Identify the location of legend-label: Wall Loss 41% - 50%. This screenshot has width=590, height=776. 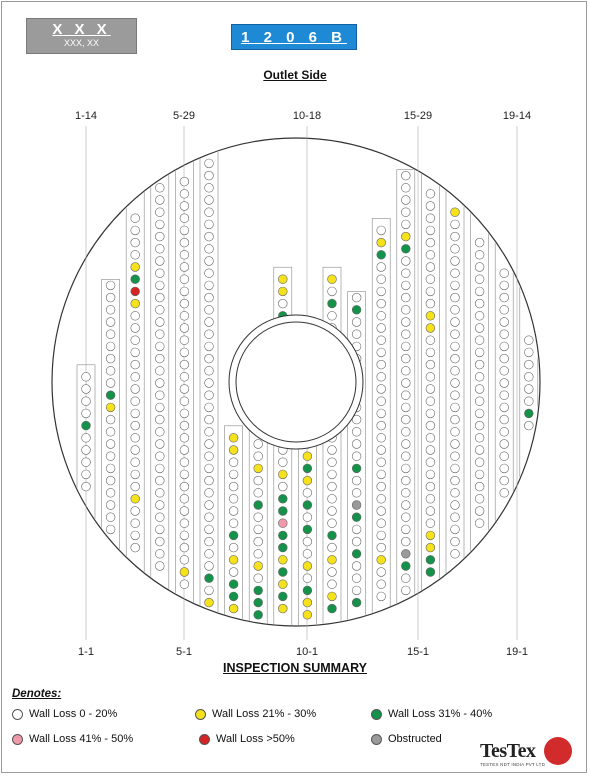
(81, 739).